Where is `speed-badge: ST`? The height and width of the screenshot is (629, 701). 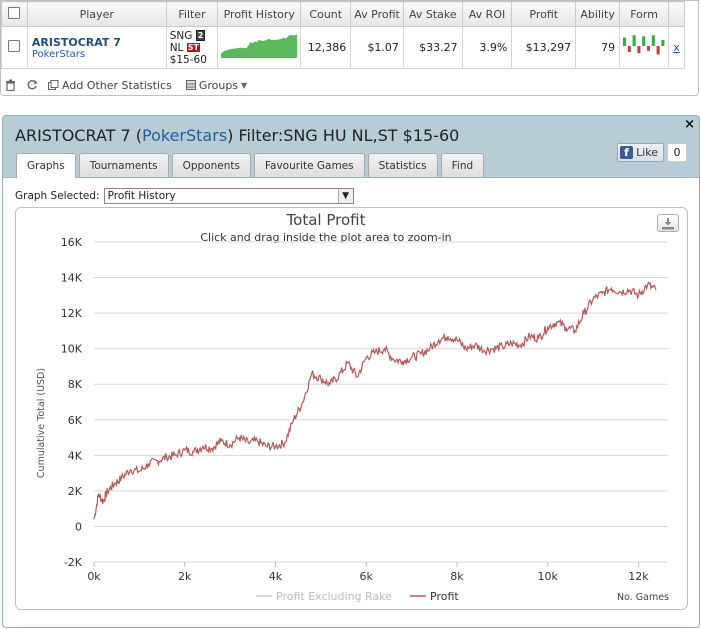 speed-badge: ST is located at coordinates (193, 47).